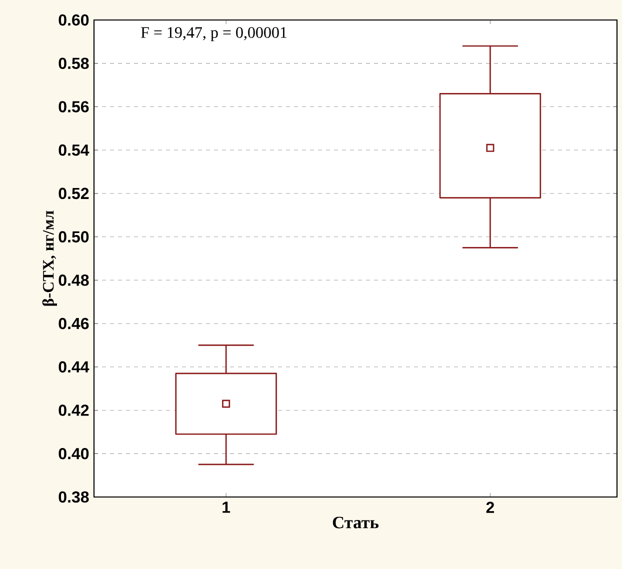  I want to click on y-tick-label: 0.40, so click(73, 454).